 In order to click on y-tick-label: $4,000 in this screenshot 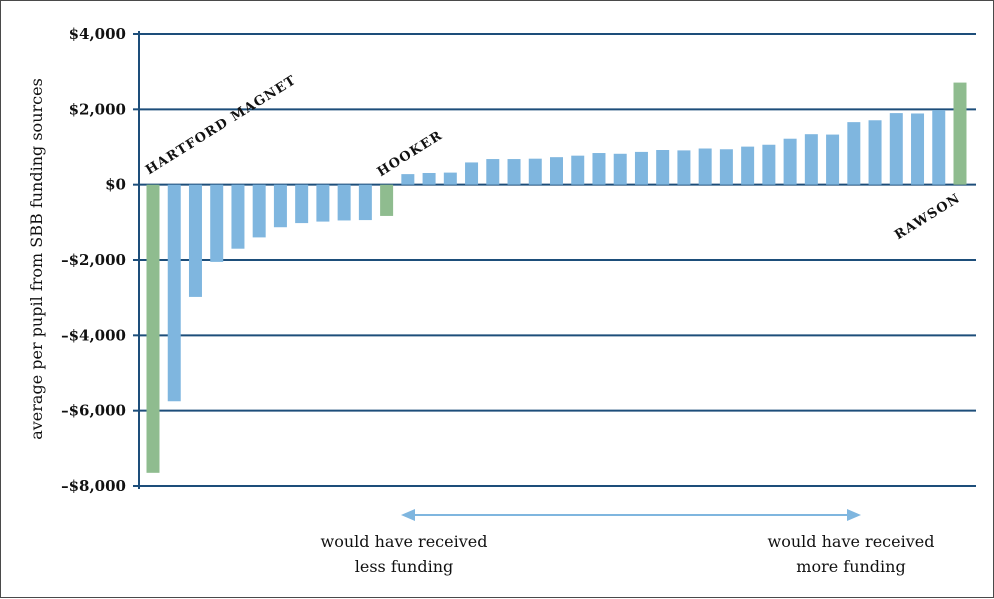, I will do `click(97, 34)`.